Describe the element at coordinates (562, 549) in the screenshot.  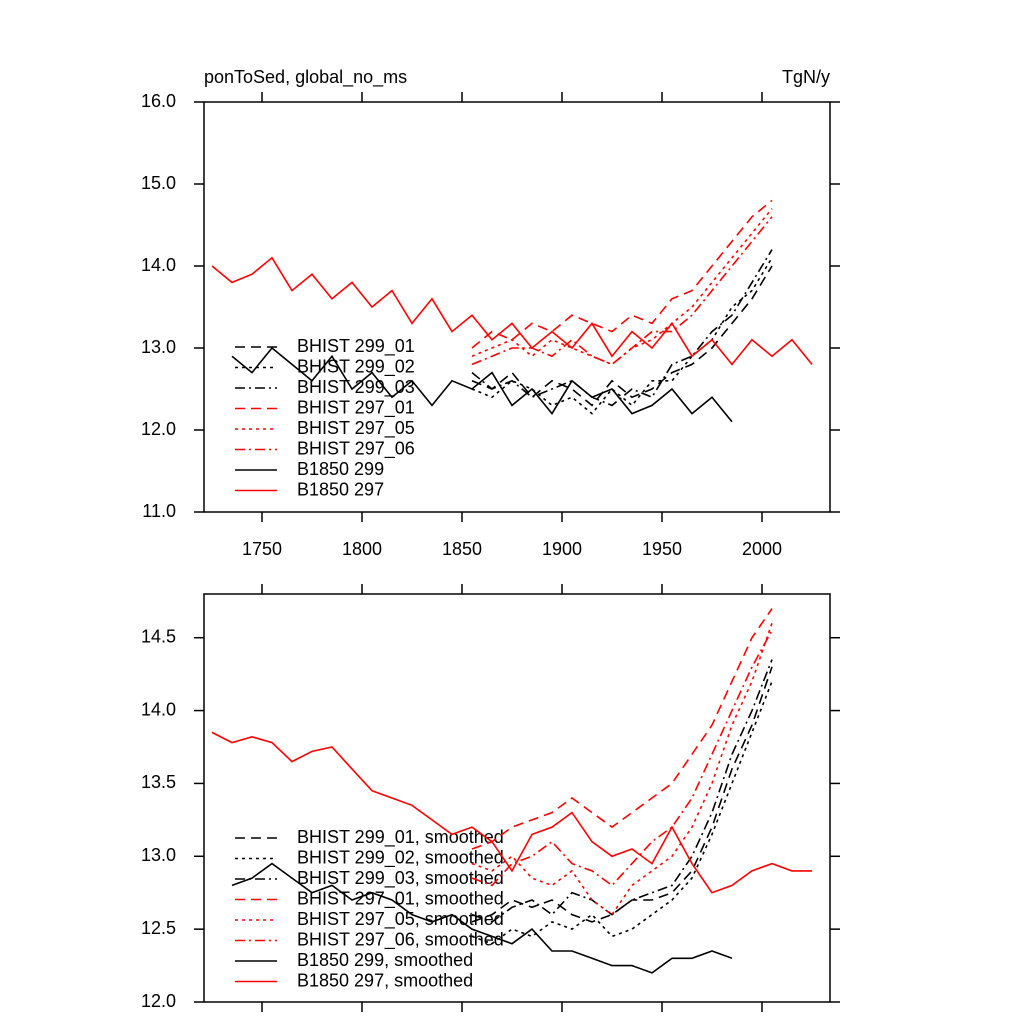
I see `x-tick-label: 1900` at that location.